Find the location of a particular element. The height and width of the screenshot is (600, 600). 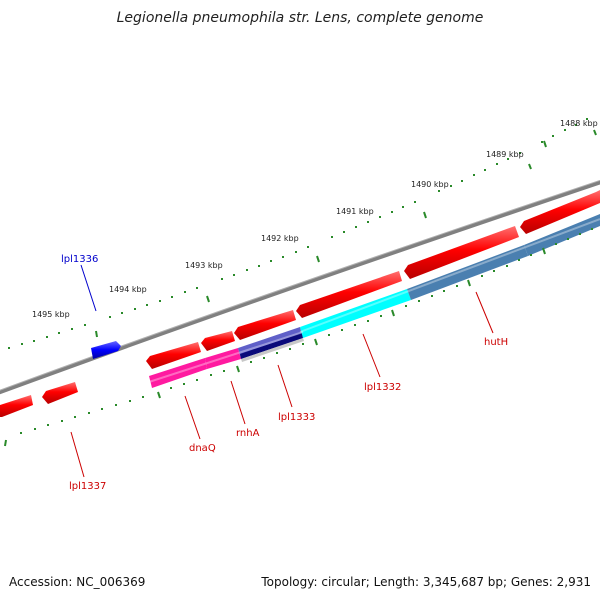

gene-label-lpl1333: lpl1333 is located at coordinates (296, 417).